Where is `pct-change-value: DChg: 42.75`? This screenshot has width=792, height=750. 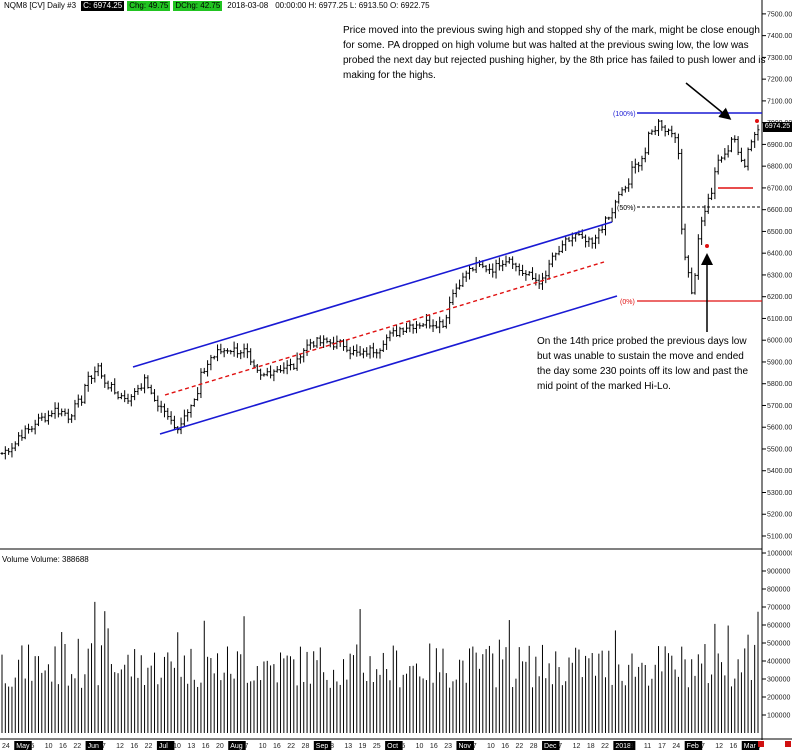
pct-change-value: DChg: 42.75 is located at coordinates (198, 6).